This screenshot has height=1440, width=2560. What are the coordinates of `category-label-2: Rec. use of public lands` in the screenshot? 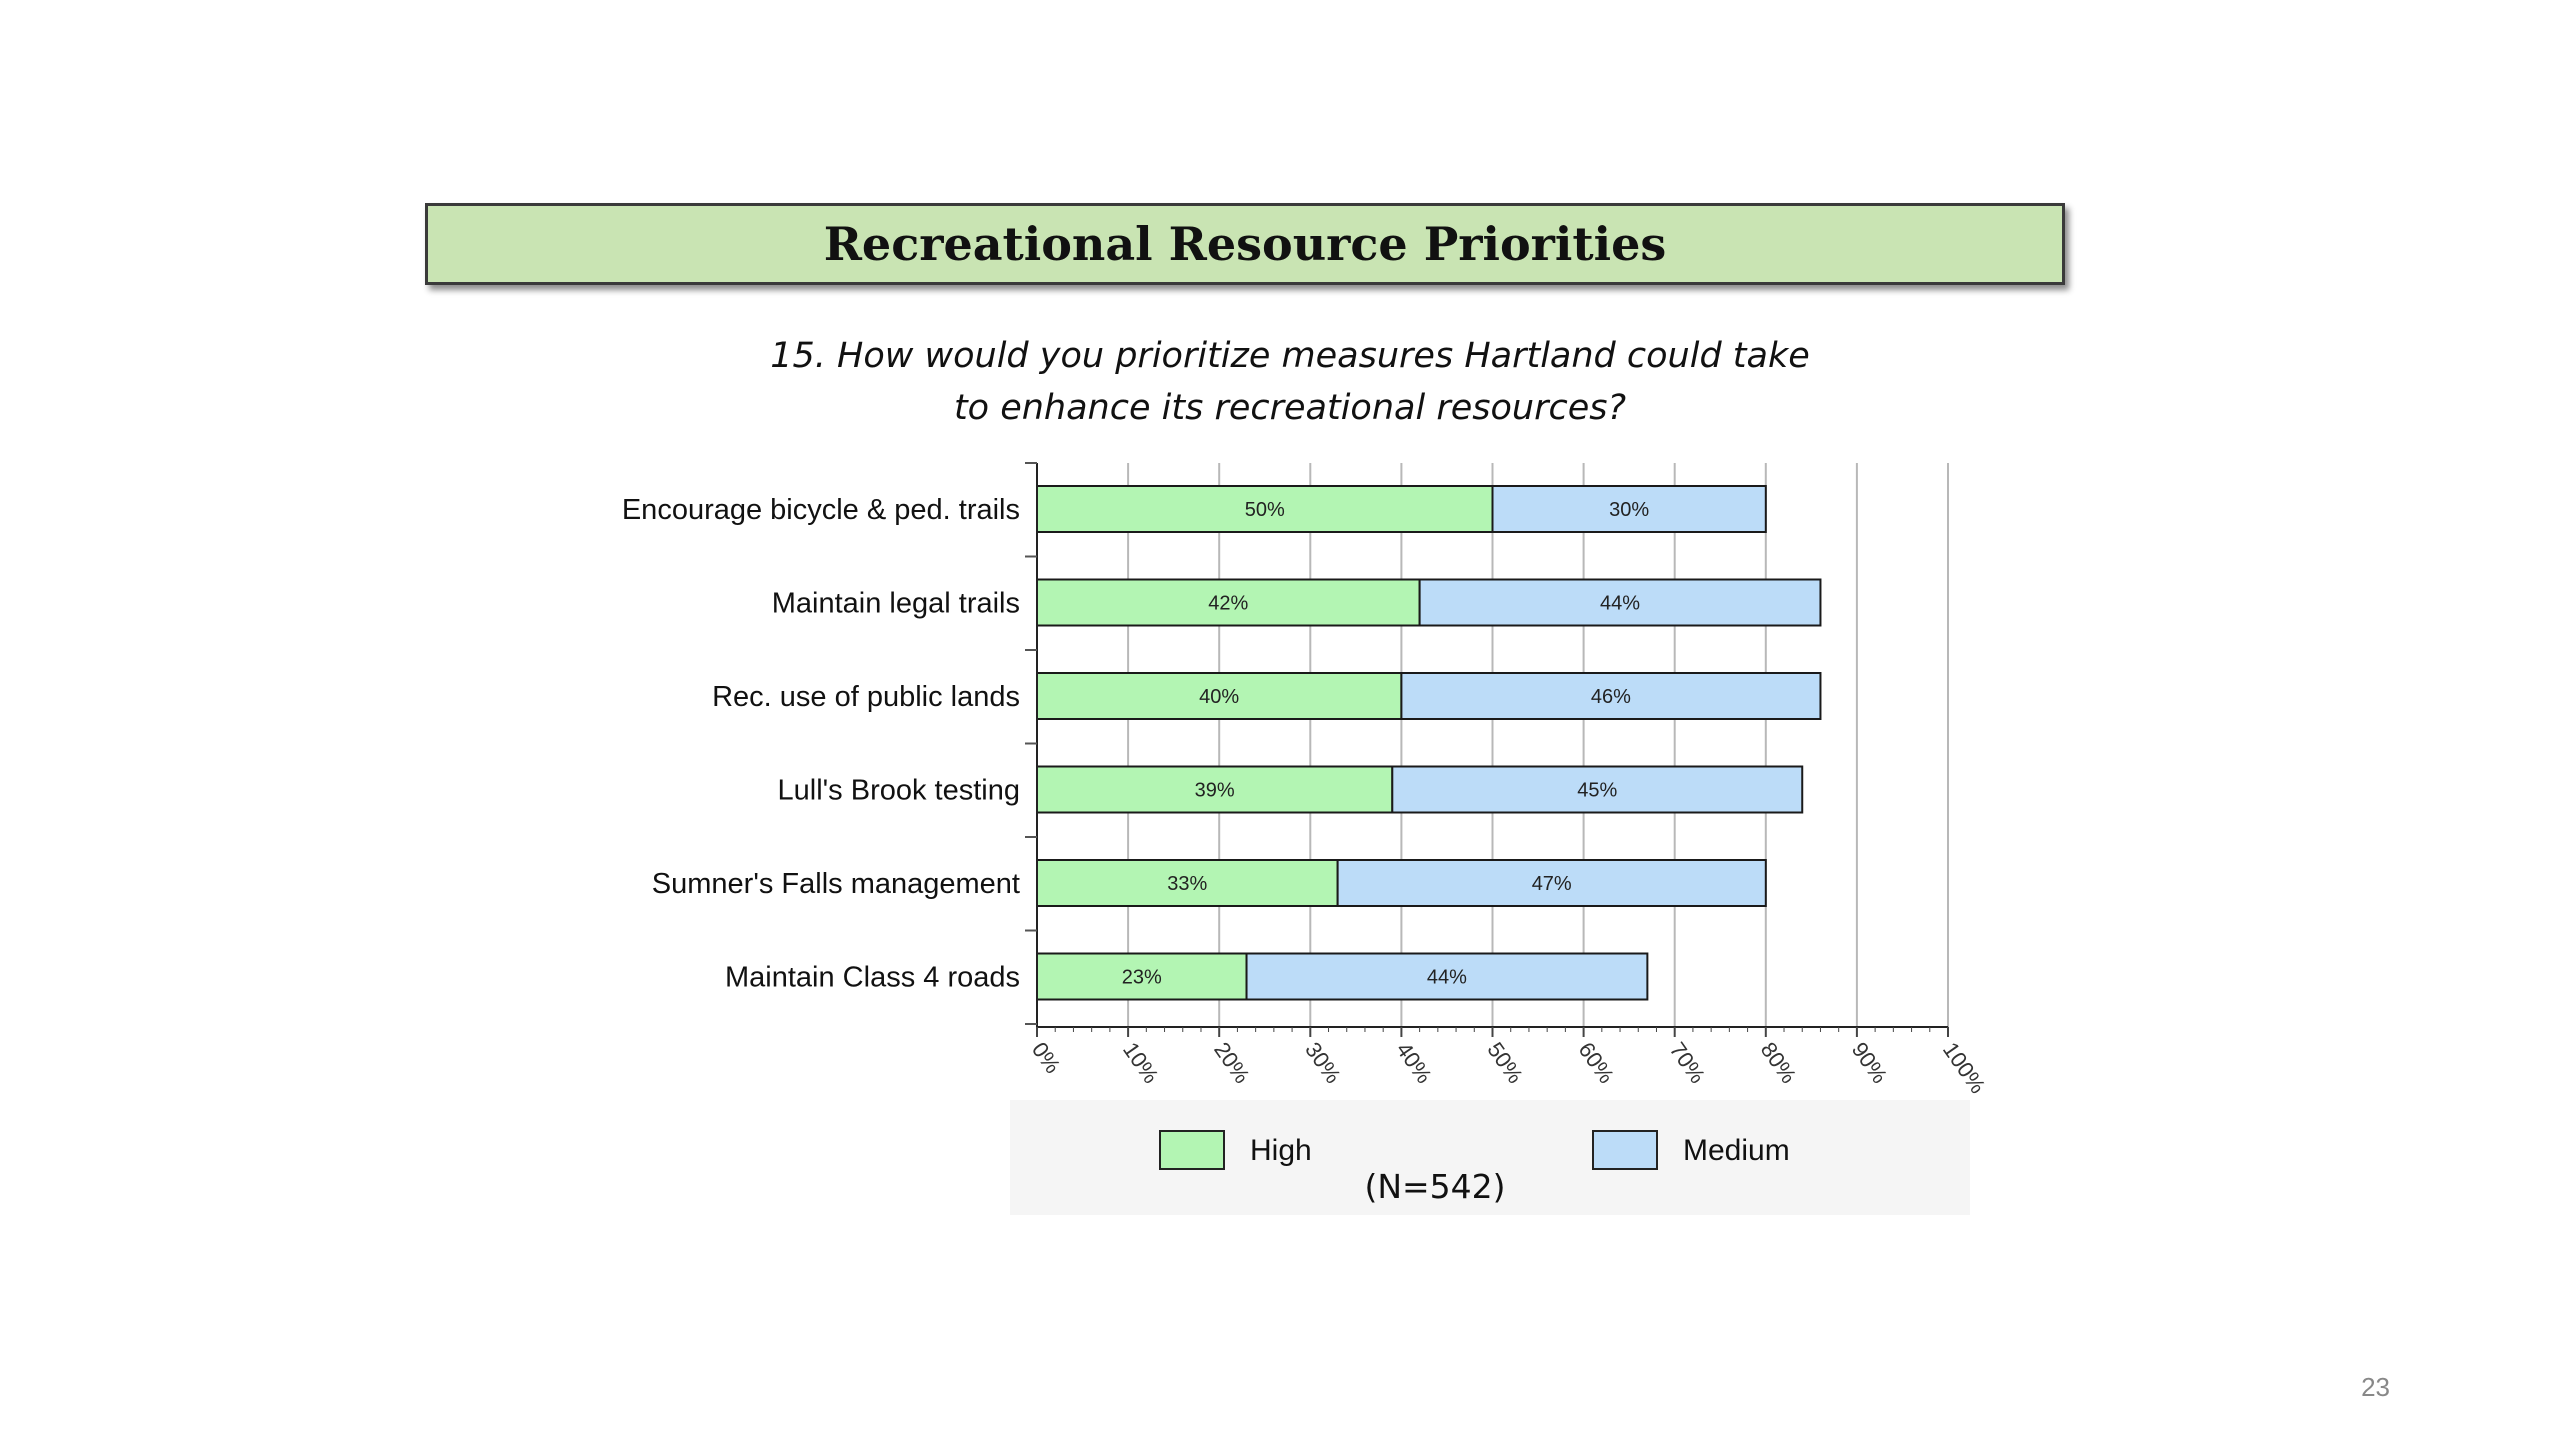 It's located at (866, 697).